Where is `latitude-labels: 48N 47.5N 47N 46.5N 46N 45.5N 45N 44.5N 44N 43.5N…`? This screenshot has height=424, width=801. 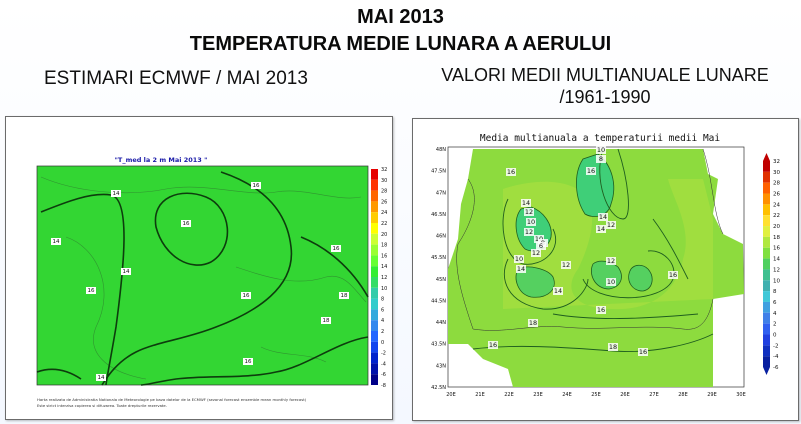 latitude-labels: 48N 47.5N 47N 46.5N 46N 45.5N 45N 44.5N 44N 43.5N… is located at coordinates (438, 269).